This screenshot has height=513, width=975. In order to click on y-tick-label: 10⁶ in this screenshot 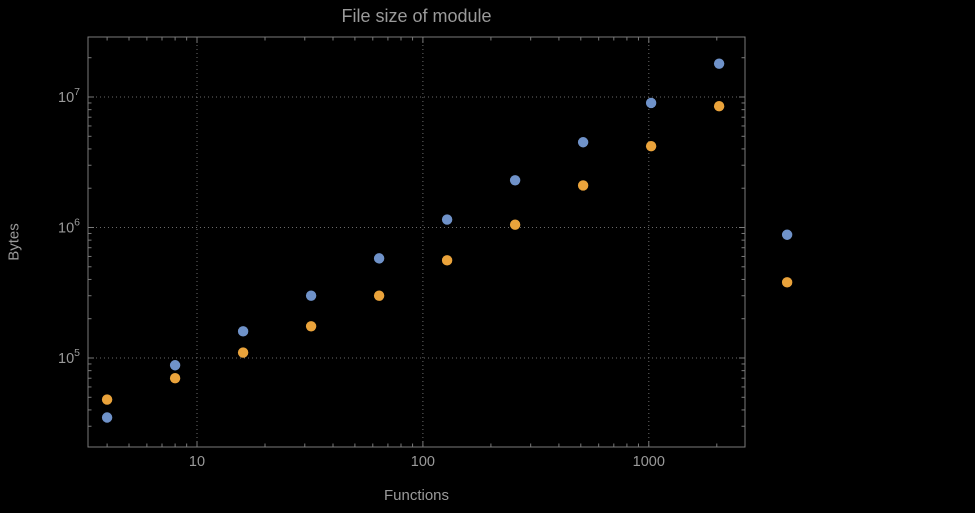, I will do `click(69, 227)`.